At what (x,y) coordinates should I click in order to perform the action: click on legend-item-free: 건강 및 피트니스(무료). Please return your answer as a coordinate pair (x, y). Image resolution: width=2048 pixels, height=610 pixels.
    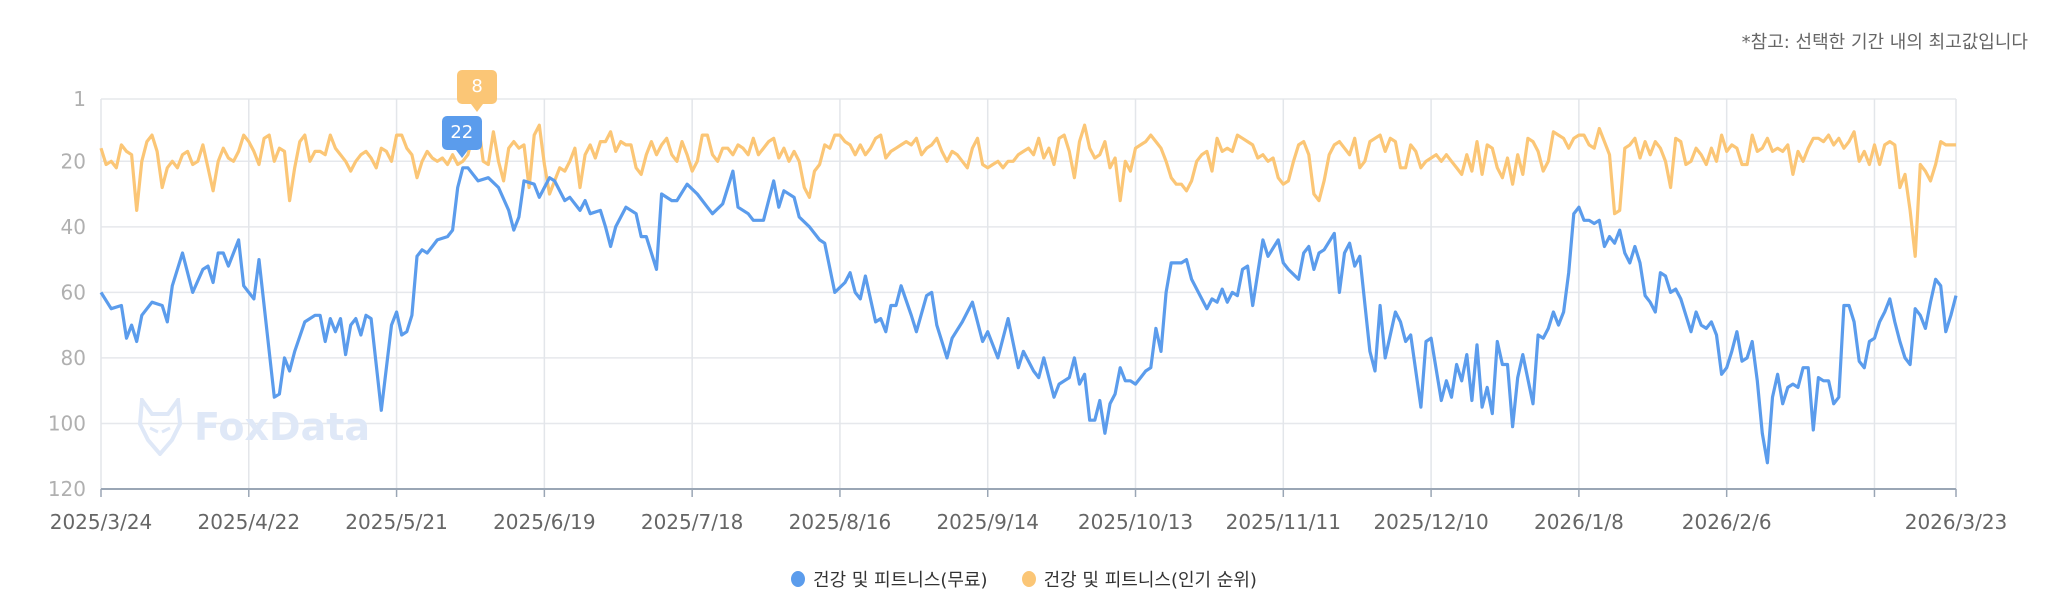
    Looking at the image, I should click on (889, 579).